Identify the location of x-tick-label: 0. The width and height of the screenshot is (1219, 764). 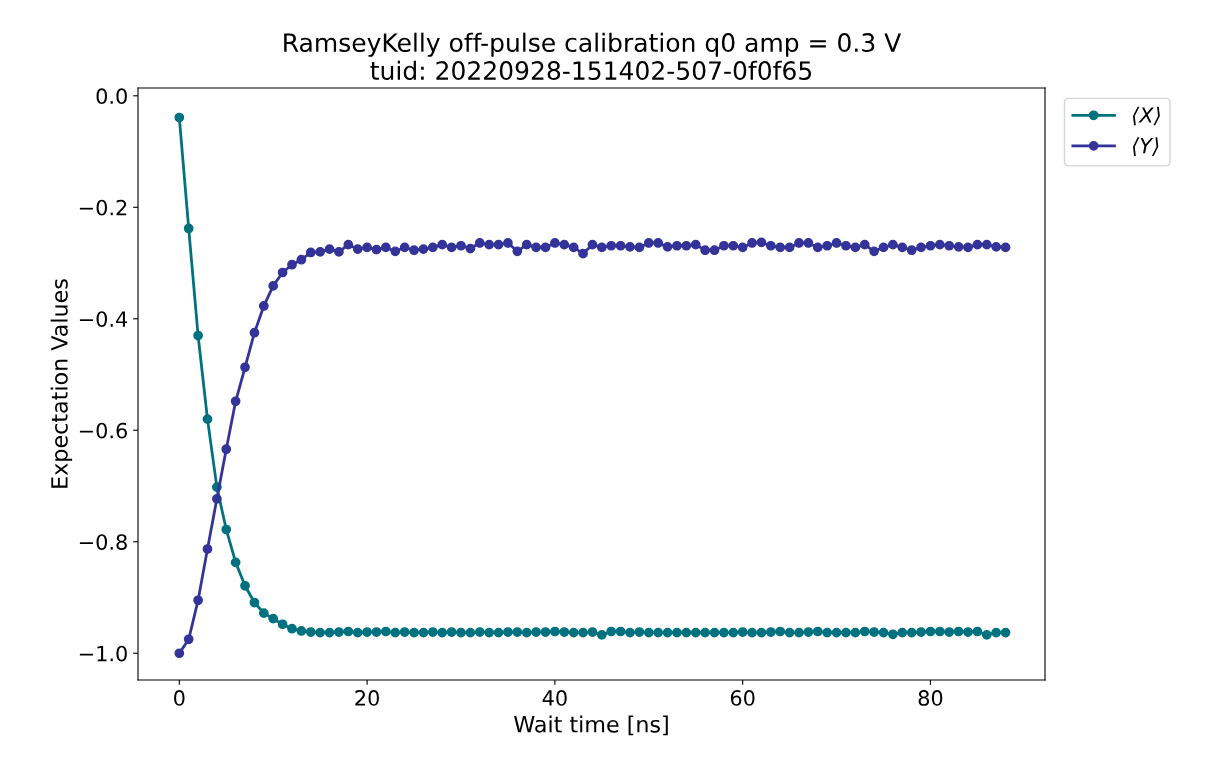
(179, 698).